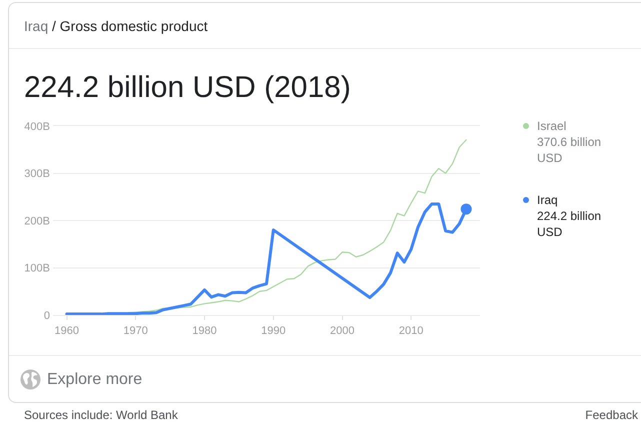  Describe the element at coordinates (37, 268) in the screenshot. I see `y-tick-label: 100B` at that location.